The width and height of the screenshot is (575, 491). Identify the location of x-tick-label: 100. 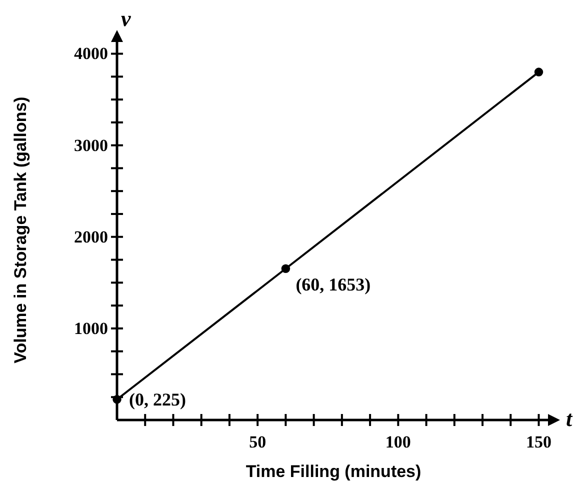
(398, 442).